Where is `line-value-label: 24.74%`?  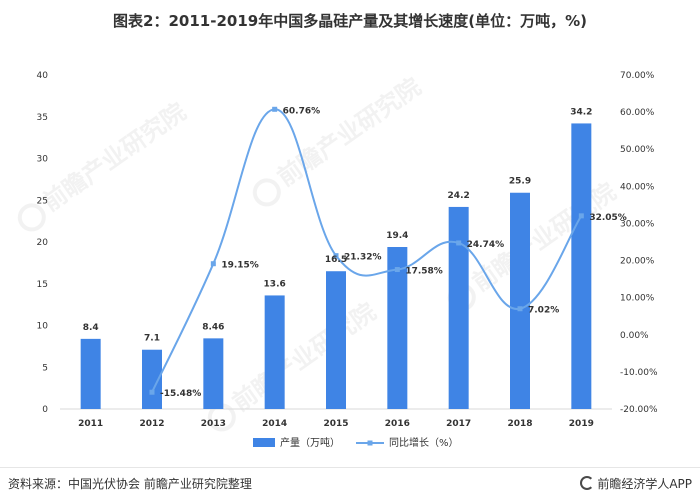 line-value-label: 24.74% is located at coordinates (486, 245).